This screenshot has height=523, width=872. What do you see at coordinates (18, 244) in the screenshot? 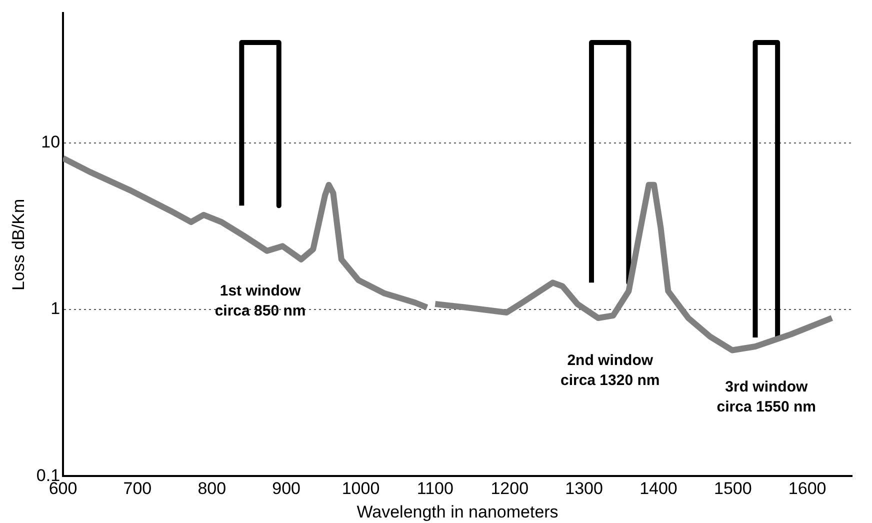
I see `y-axis-title: Loss dB/Km` at bounding box center [18, 244].